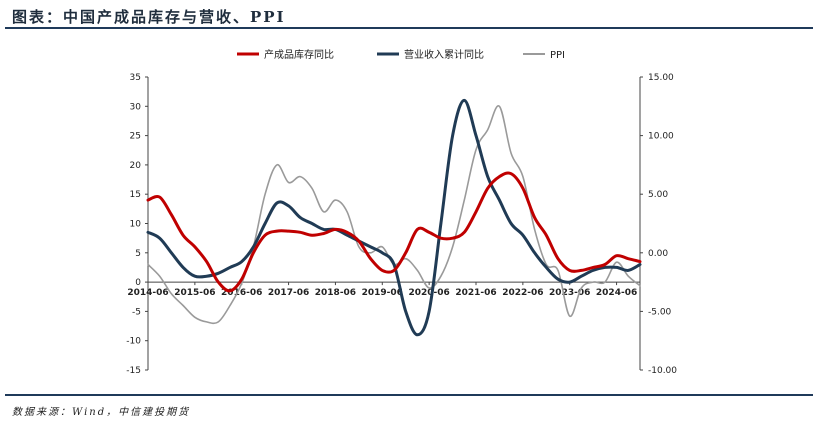 Image resolution: width=819 pixels, height=423 pixels. I want to click on legend-label-0: 产成品库存同比, so click(299, 54).